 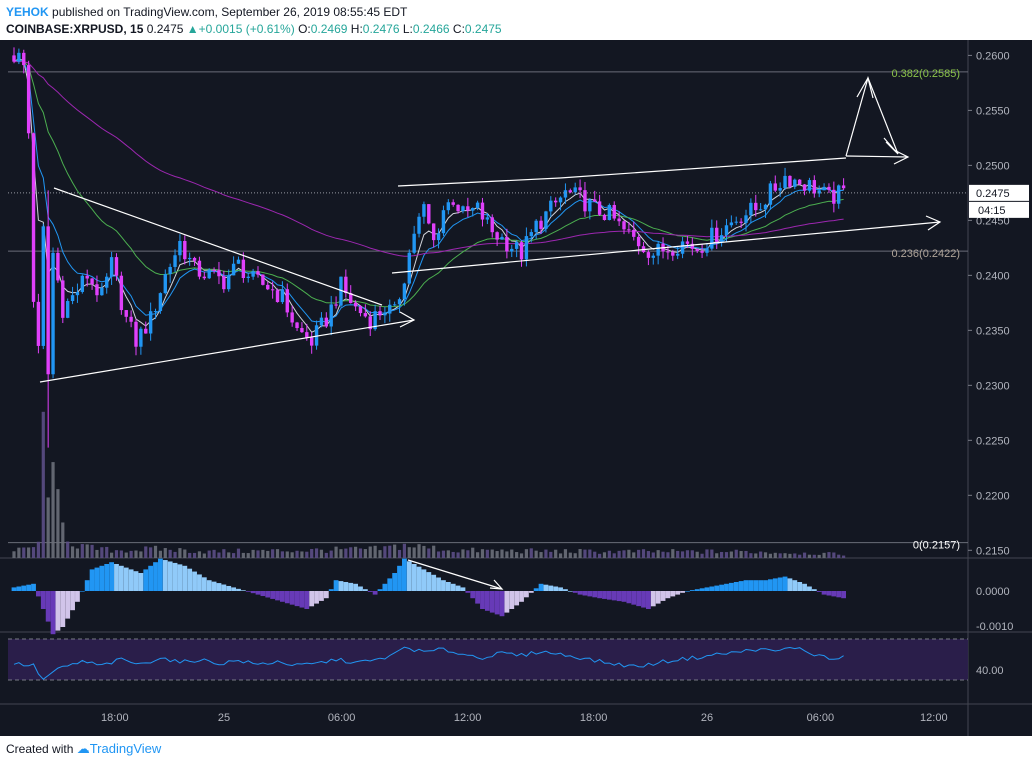 What do you see at coordinates (993, 111) in the screenshot?
I see `y-tick-label: 0.2550` at bounding box center [993, 111].